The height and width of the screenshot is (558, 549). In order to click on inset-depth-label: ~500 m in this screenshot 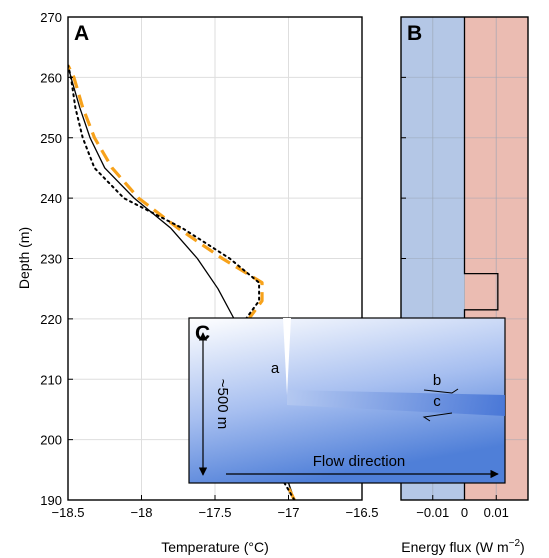, I will do `click(222, 404)`.